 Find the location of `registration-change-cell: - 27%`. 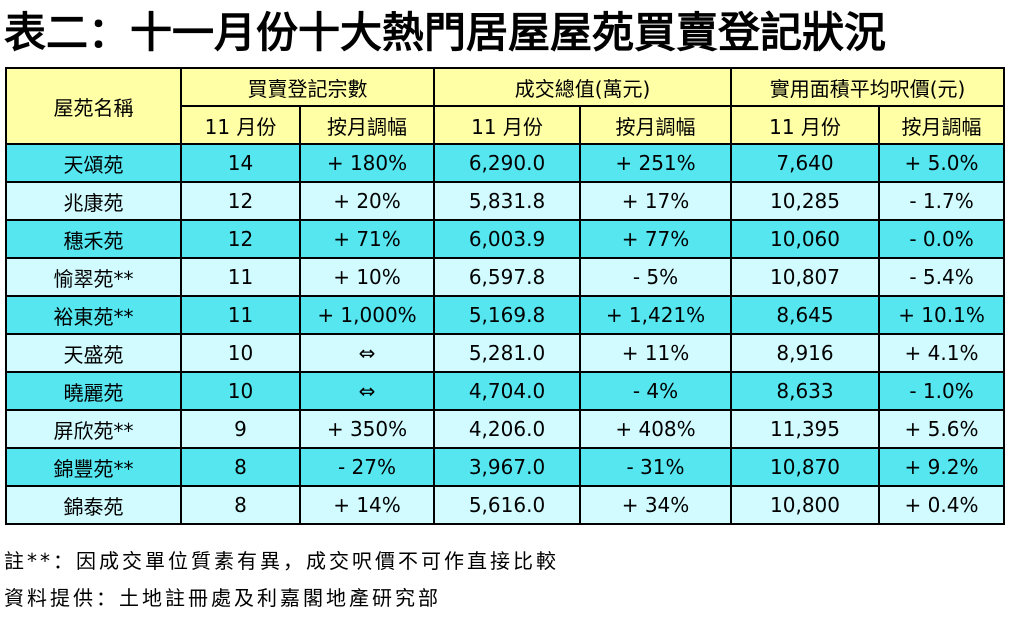

registration-change-cell: - 27% is located at coordinates (367, 467).